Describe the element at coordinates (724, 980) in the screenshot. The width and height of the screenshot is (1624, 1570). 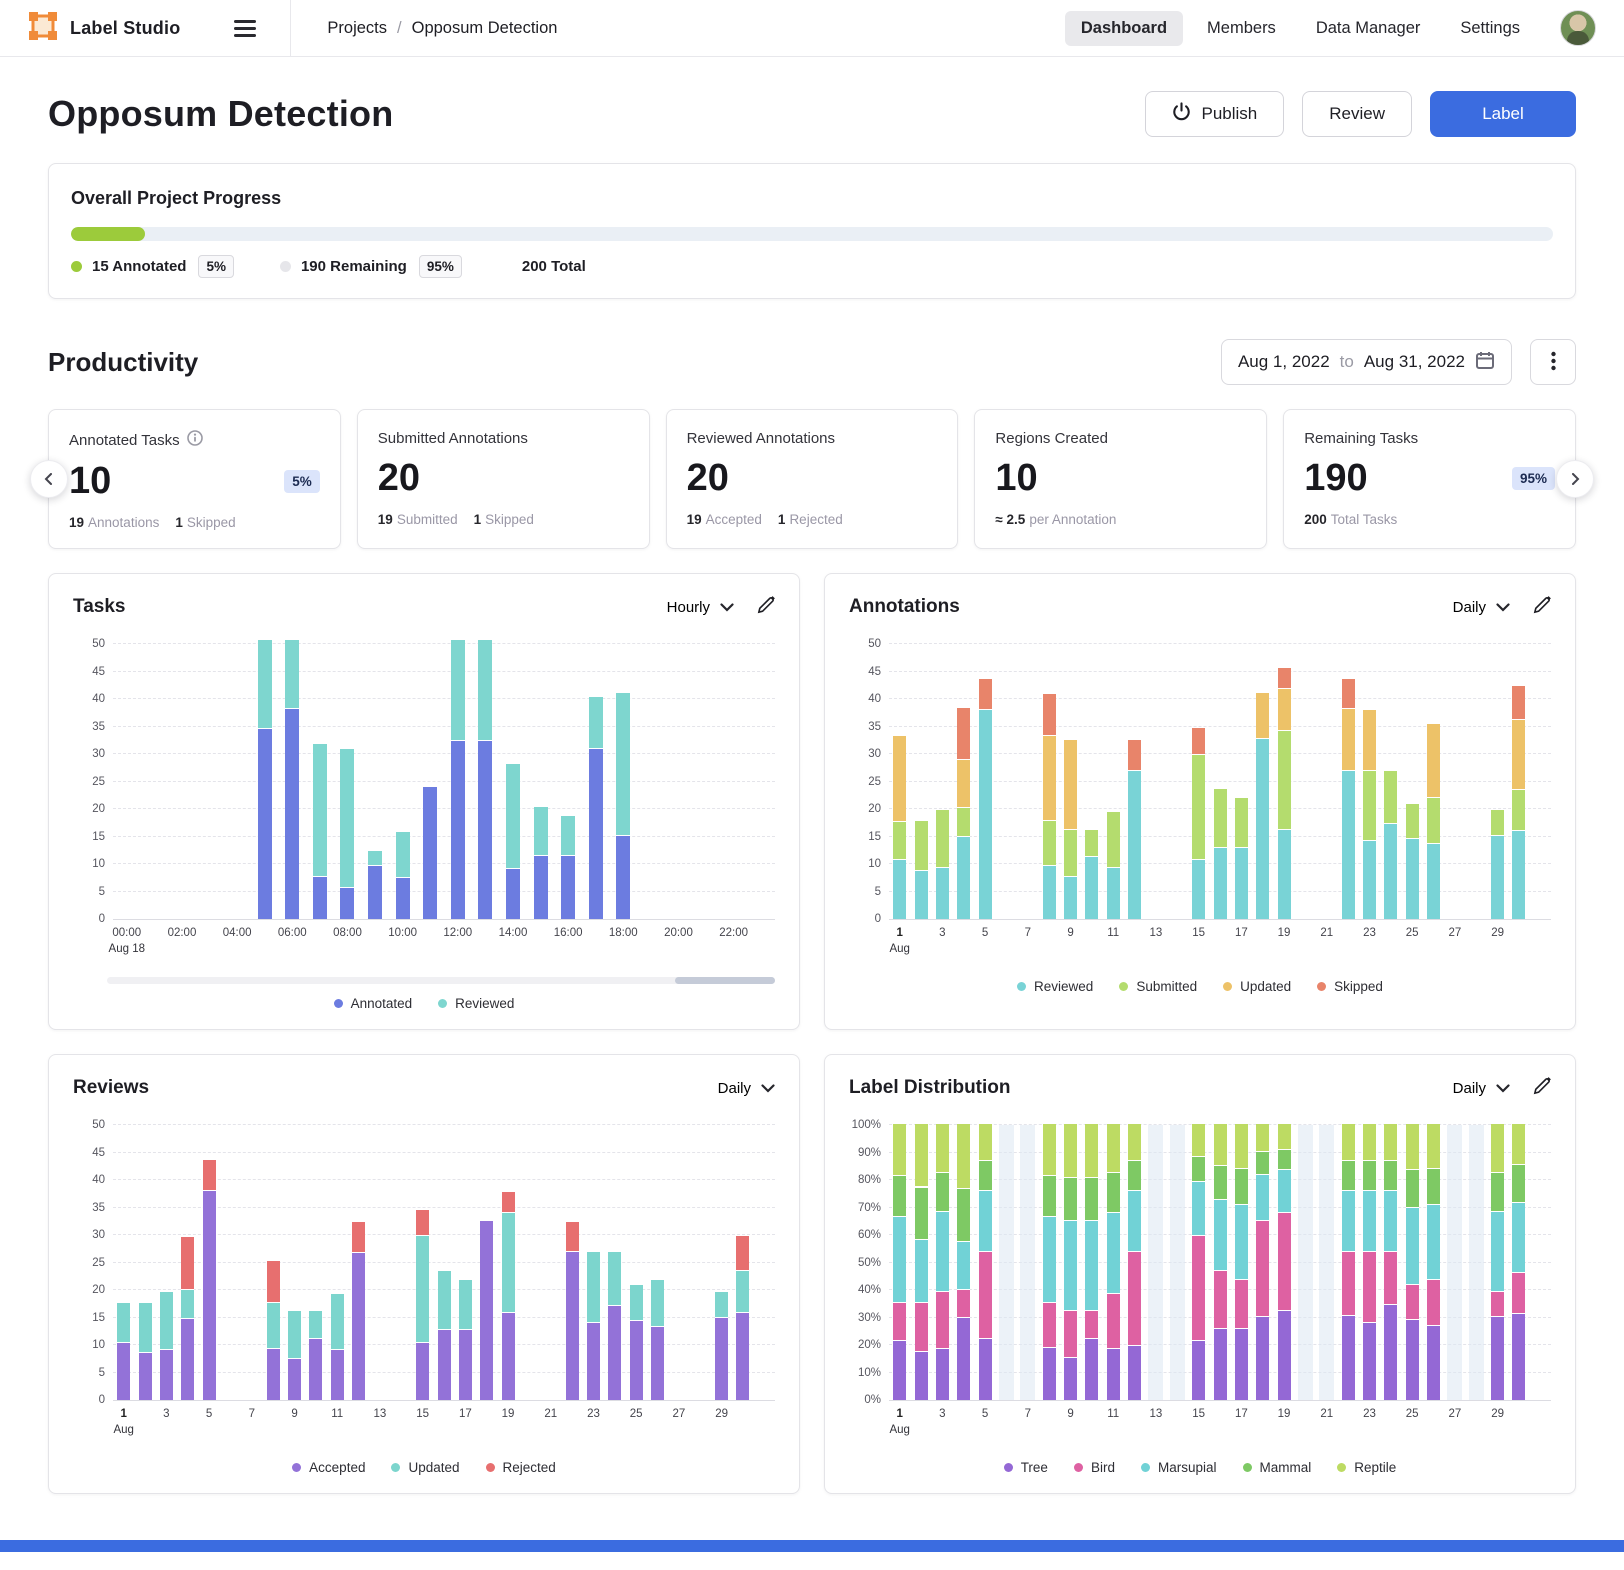
I see `tasks-scrollbar-thumb` at that location.